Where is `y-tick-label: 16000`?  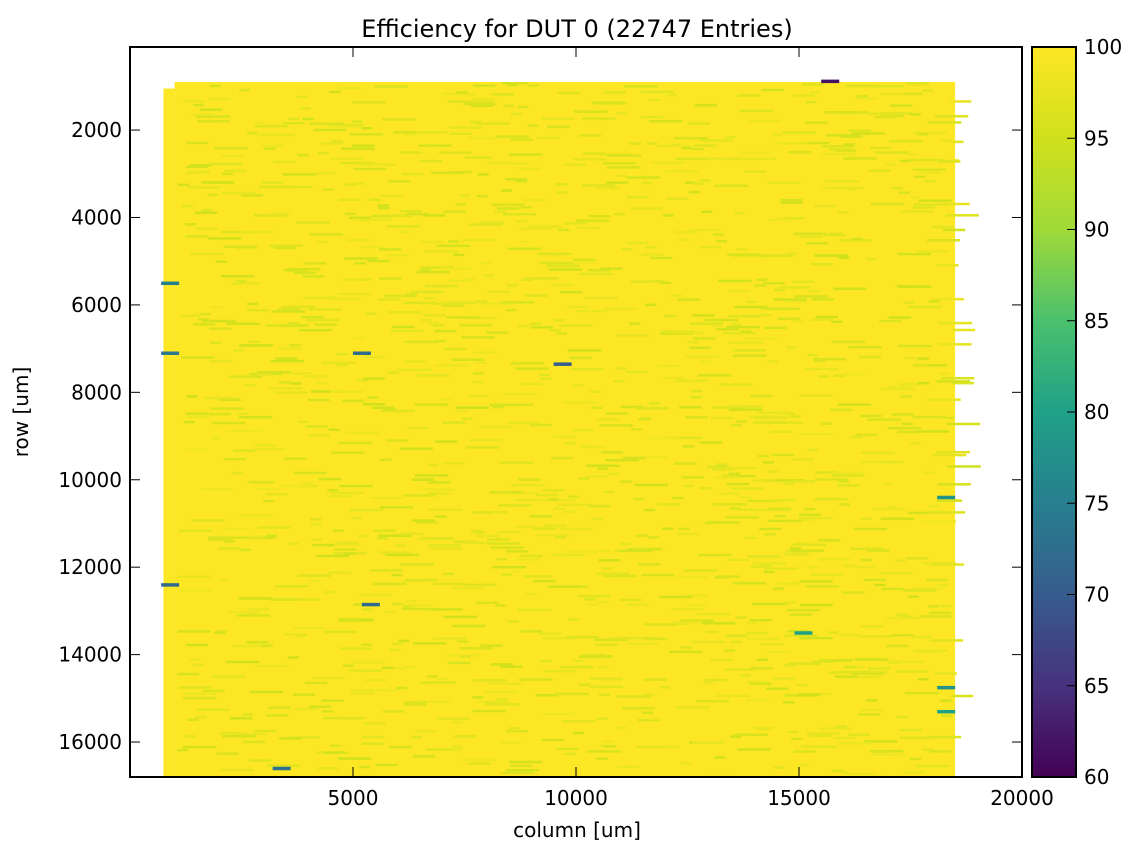
y-tick-label: 16000 is located at coordinates (90, 742).